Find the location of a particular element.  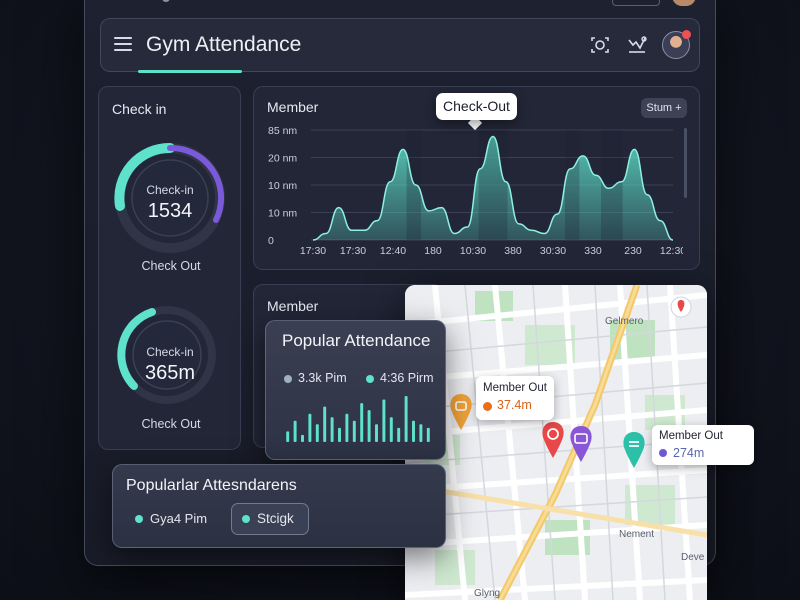

map-tooltip-1-value: 37.4m is located at coordinates (514, 405).